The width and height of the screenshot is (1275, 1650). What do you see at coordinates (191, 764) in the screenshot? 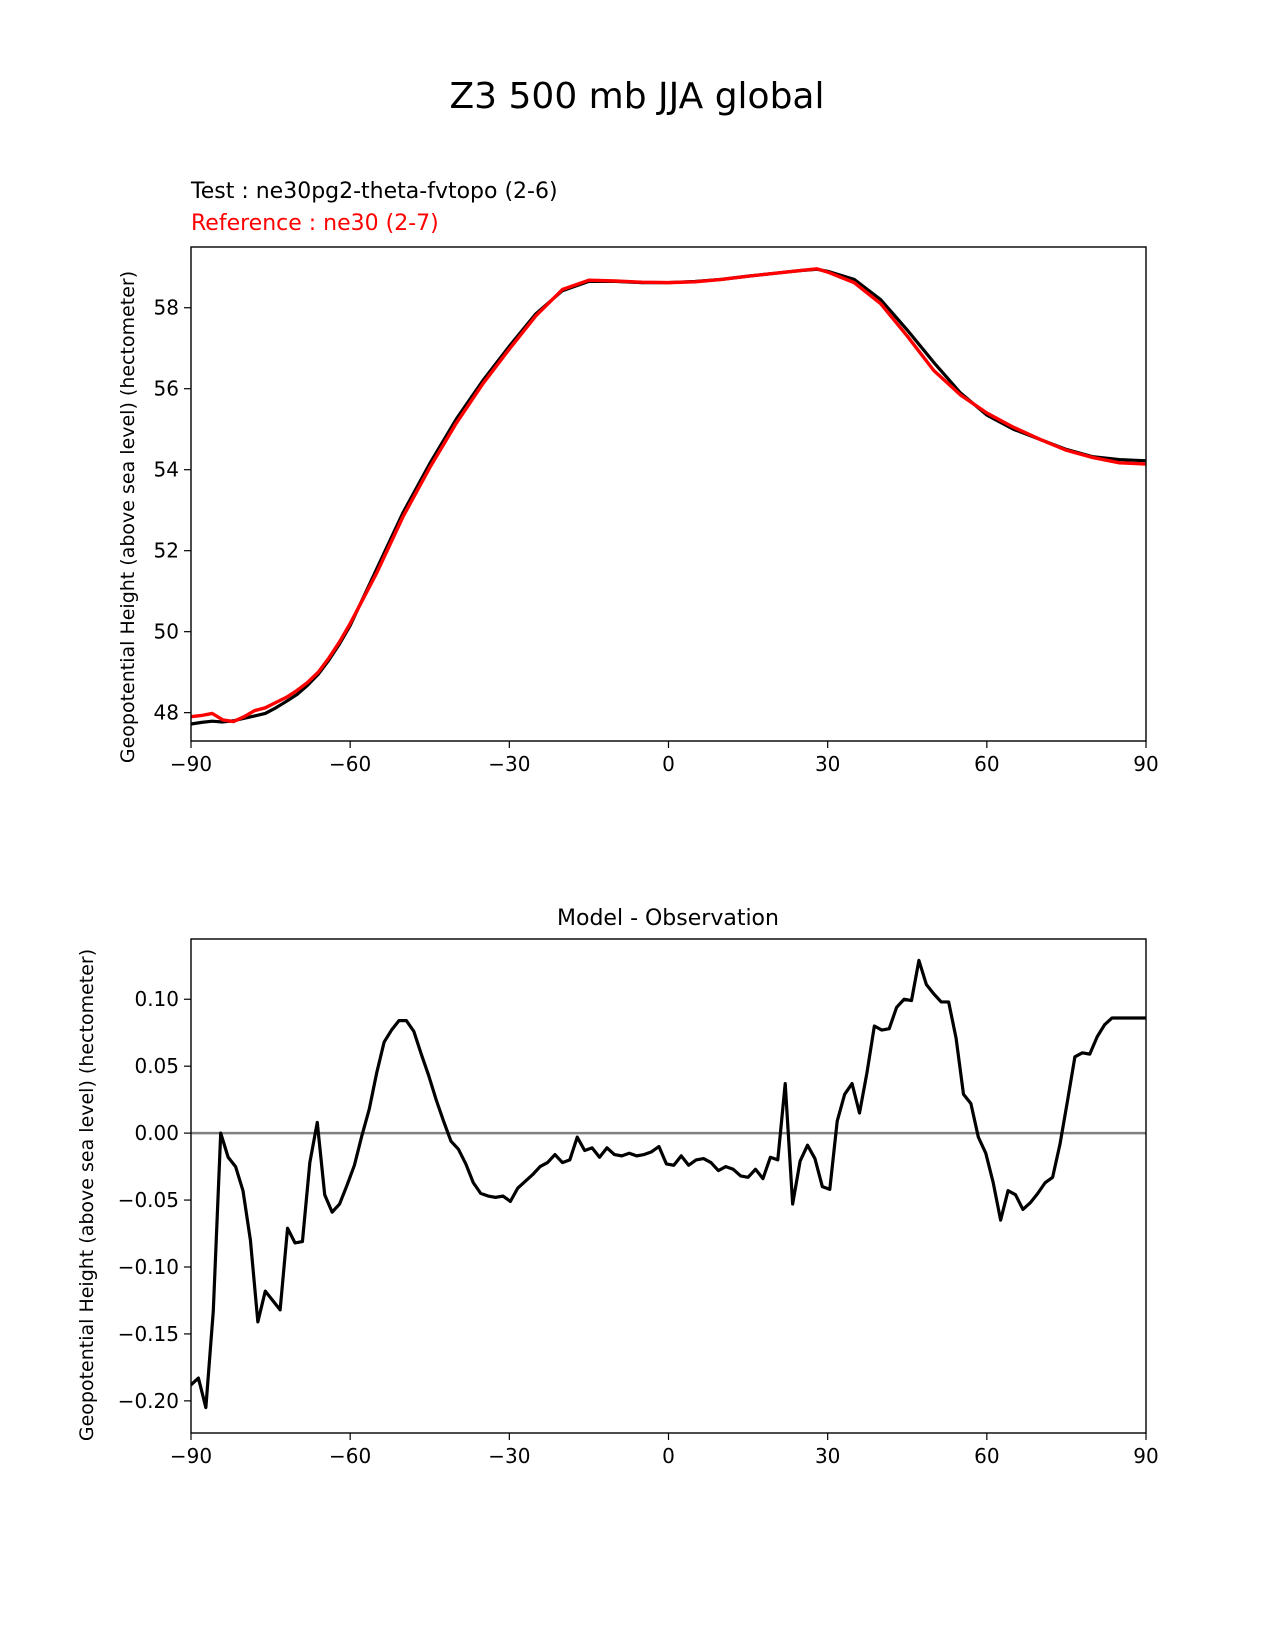
I see `top-x-tick-label: −90` at bounding box center [191, 764].